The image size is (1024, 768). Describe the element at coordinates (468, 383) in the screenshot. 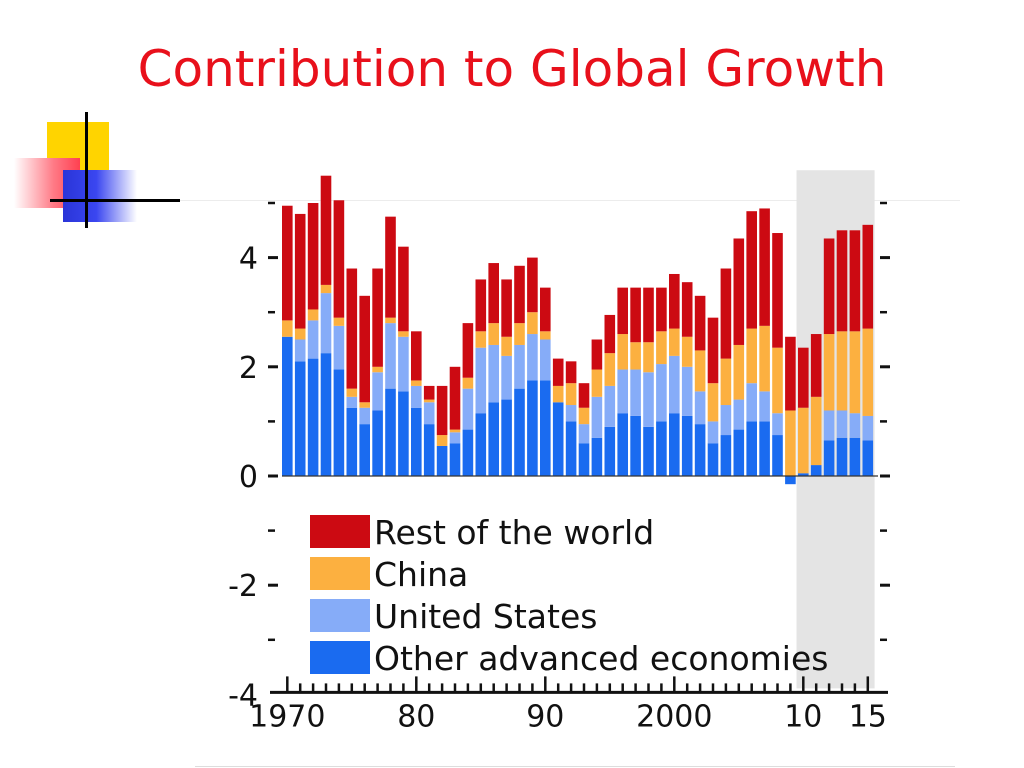

I see `bar-1984-china` at that location.